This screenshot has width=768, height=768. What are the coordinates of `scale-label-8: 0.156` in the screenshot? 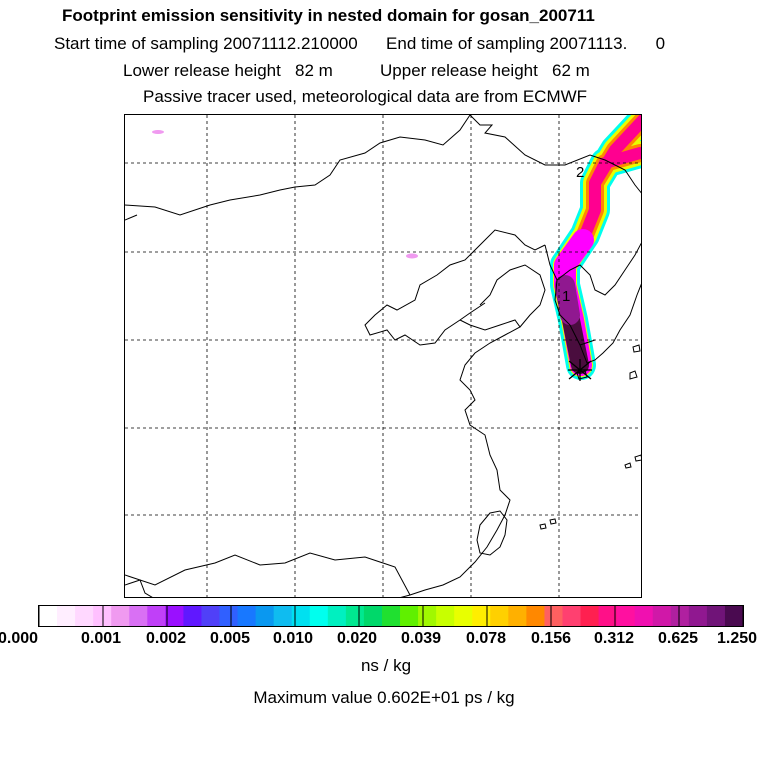 It's located at (551, 638).